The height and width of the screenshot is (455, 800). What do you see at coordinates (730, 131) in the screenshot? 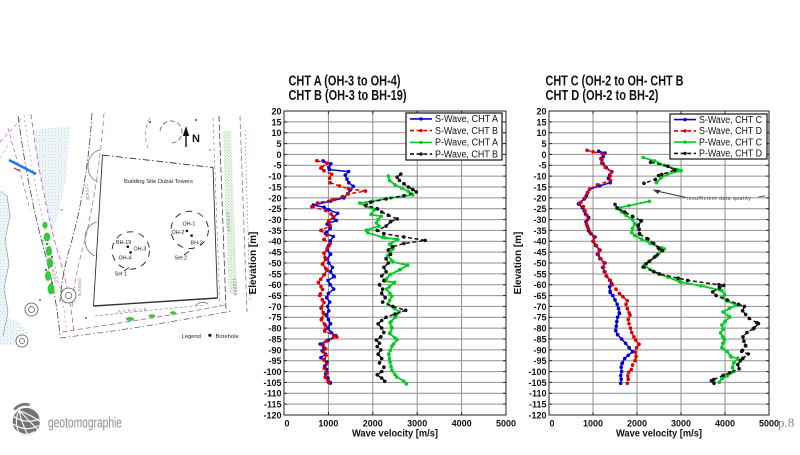
I see `svg-text: S-Wave, CHT D` at bounding box center [730, 131].